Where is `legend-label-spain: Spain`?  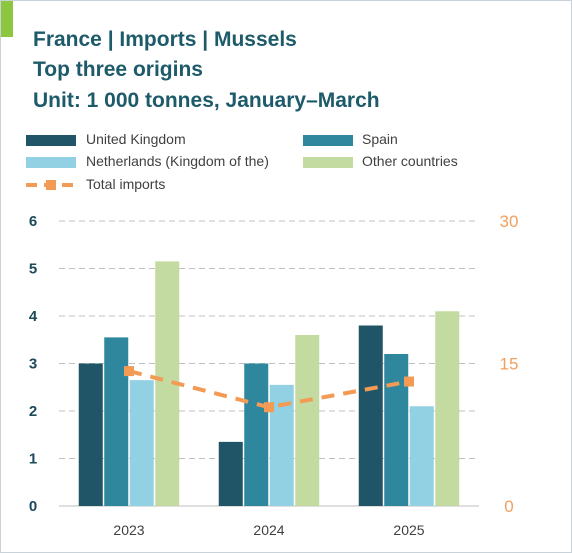
legend-label-spain: Spain is located at coordinates (380, 139).